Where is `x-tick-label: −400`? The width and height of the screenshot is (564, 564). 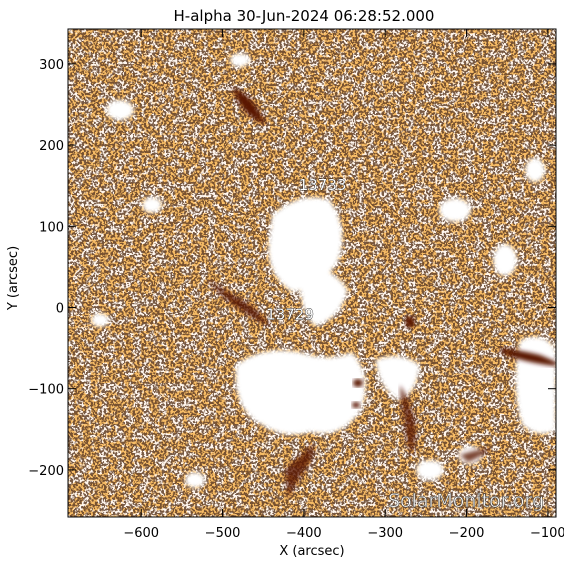
x-tick-label: −400 is located at coordinates (304, 533).